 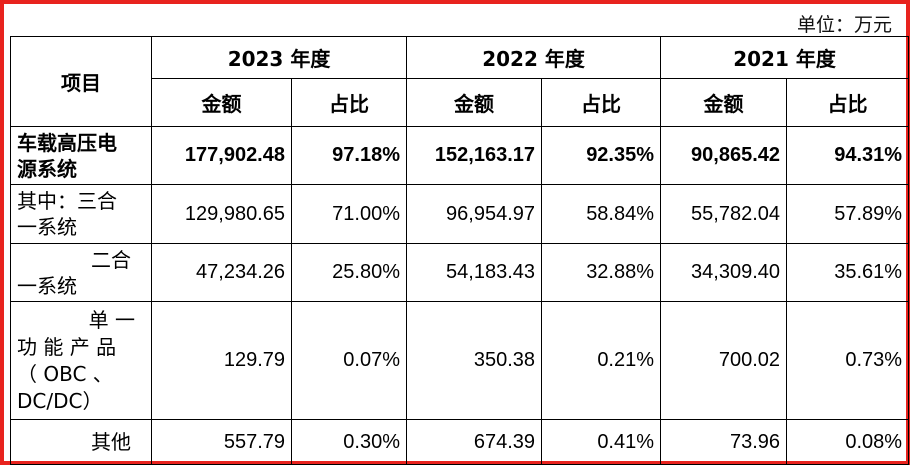 I want to click on cell-amount-2023: 129.79, so click(x=221, y=360).